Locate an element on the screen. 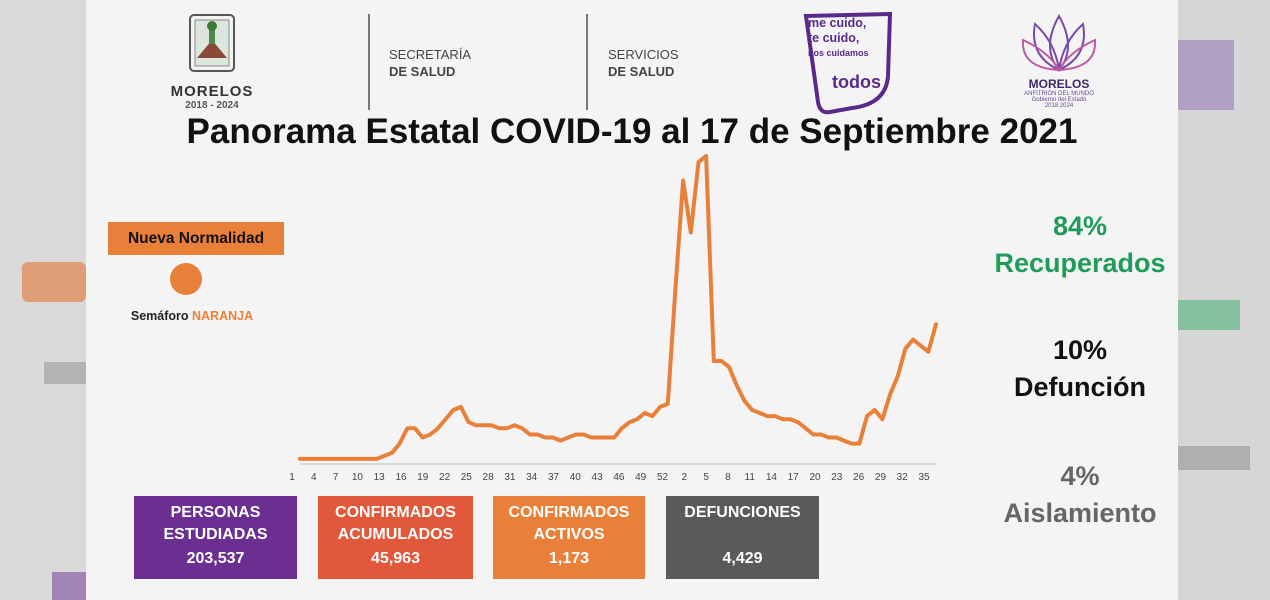 This screenshot has height=600, width=1270. speech-bubble-icon is located at coordinates (848, 63).